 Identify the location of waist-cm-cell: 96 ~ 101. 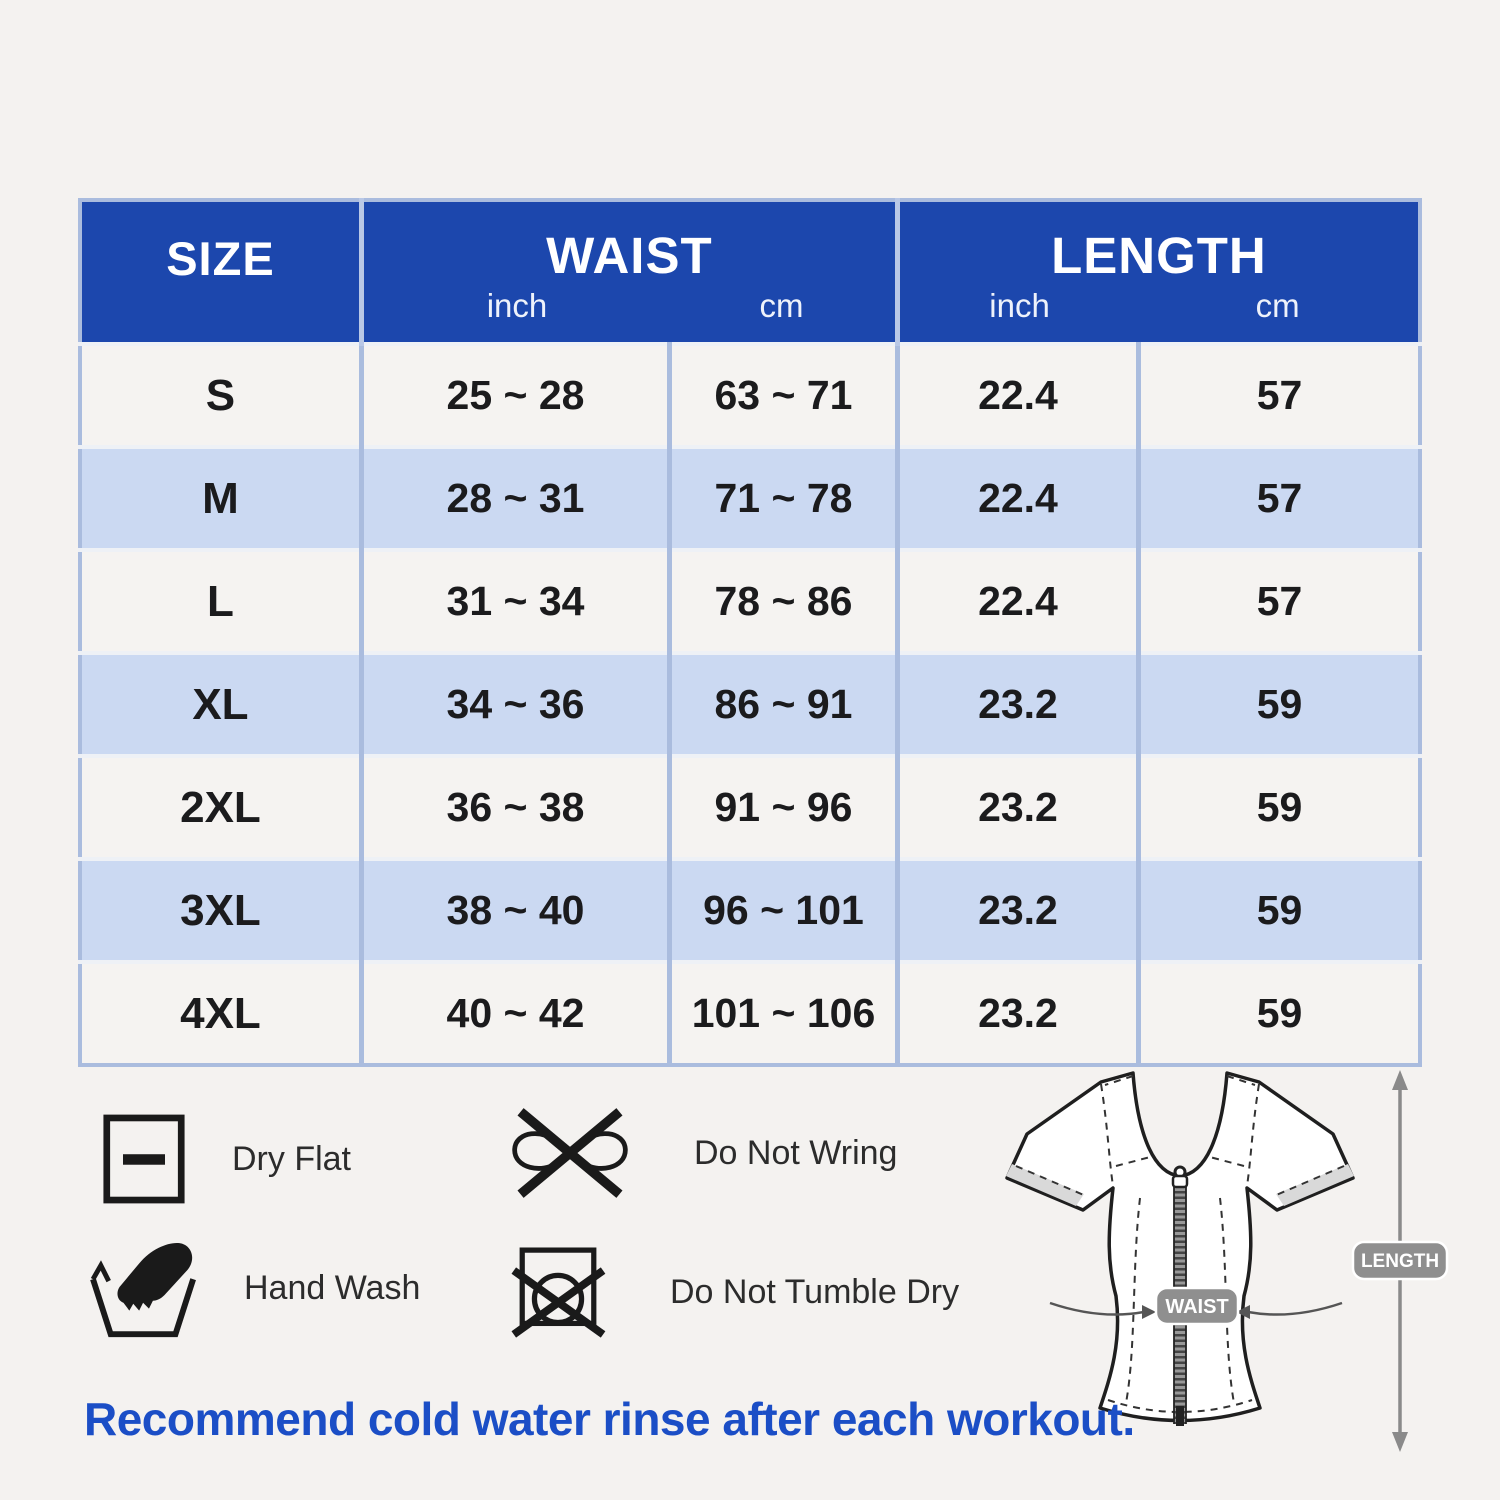
(782, 909).